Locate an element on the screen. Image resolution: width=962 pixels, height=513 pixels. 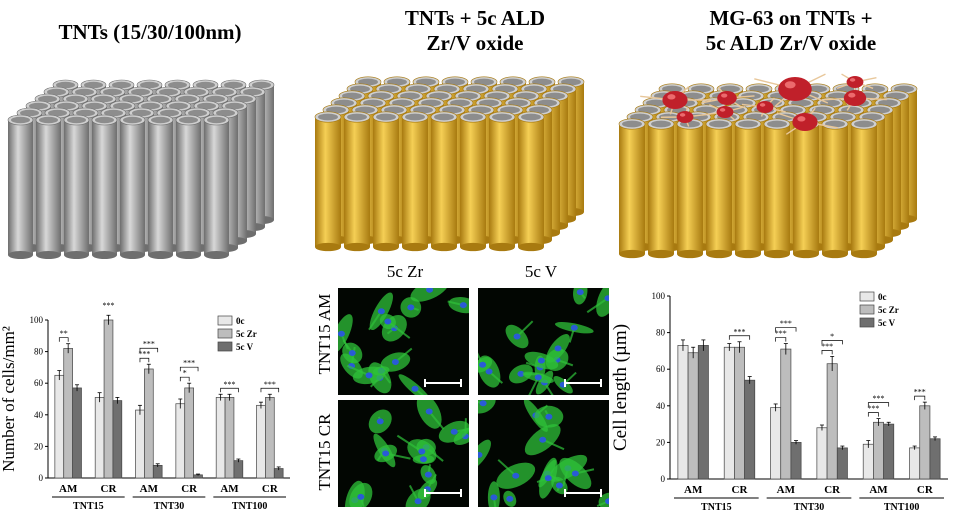
y-tick-label: 80 is located at coordinates (39, 352).